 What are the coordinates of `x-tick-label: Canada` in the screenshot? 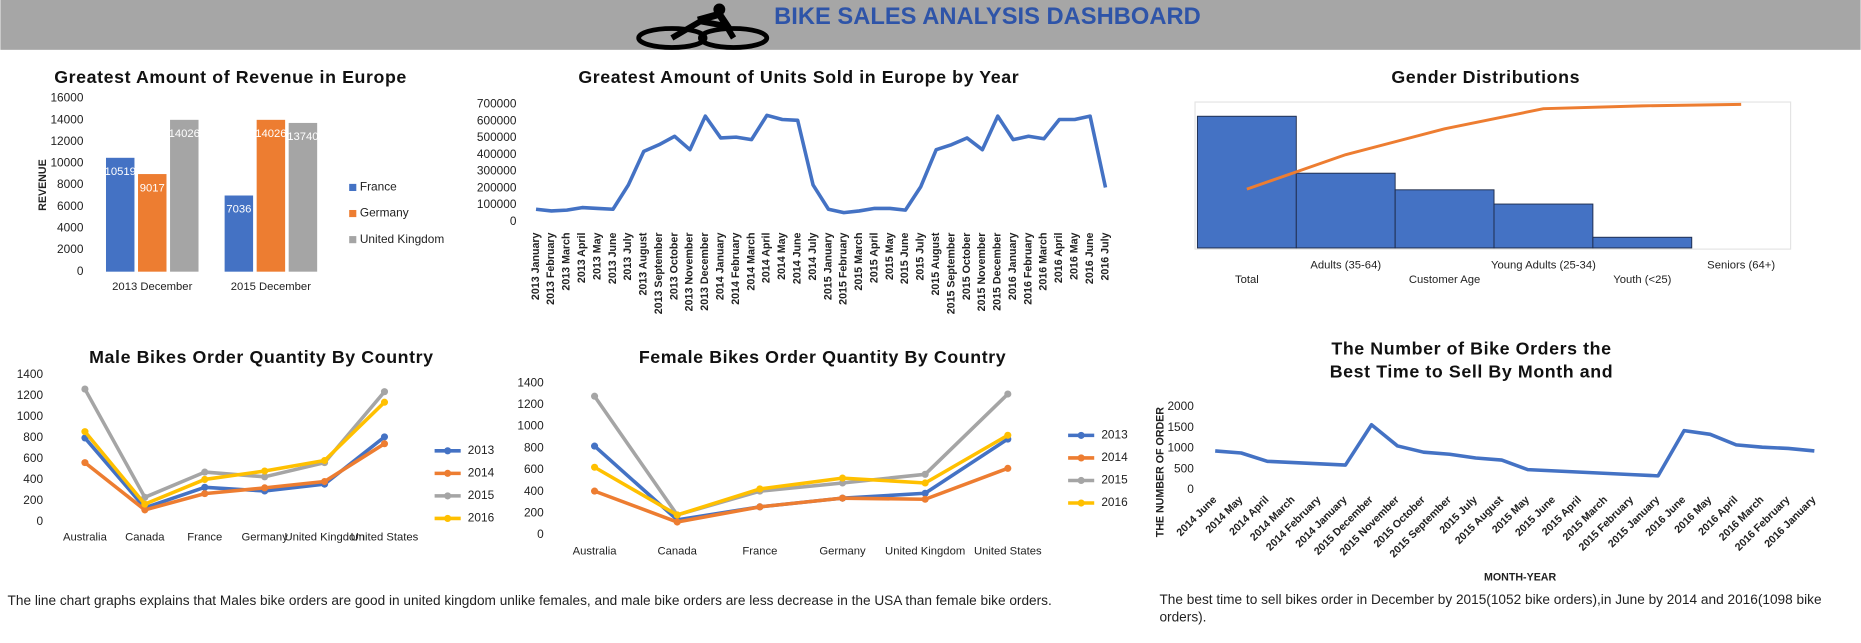 It's located at (145, 537).